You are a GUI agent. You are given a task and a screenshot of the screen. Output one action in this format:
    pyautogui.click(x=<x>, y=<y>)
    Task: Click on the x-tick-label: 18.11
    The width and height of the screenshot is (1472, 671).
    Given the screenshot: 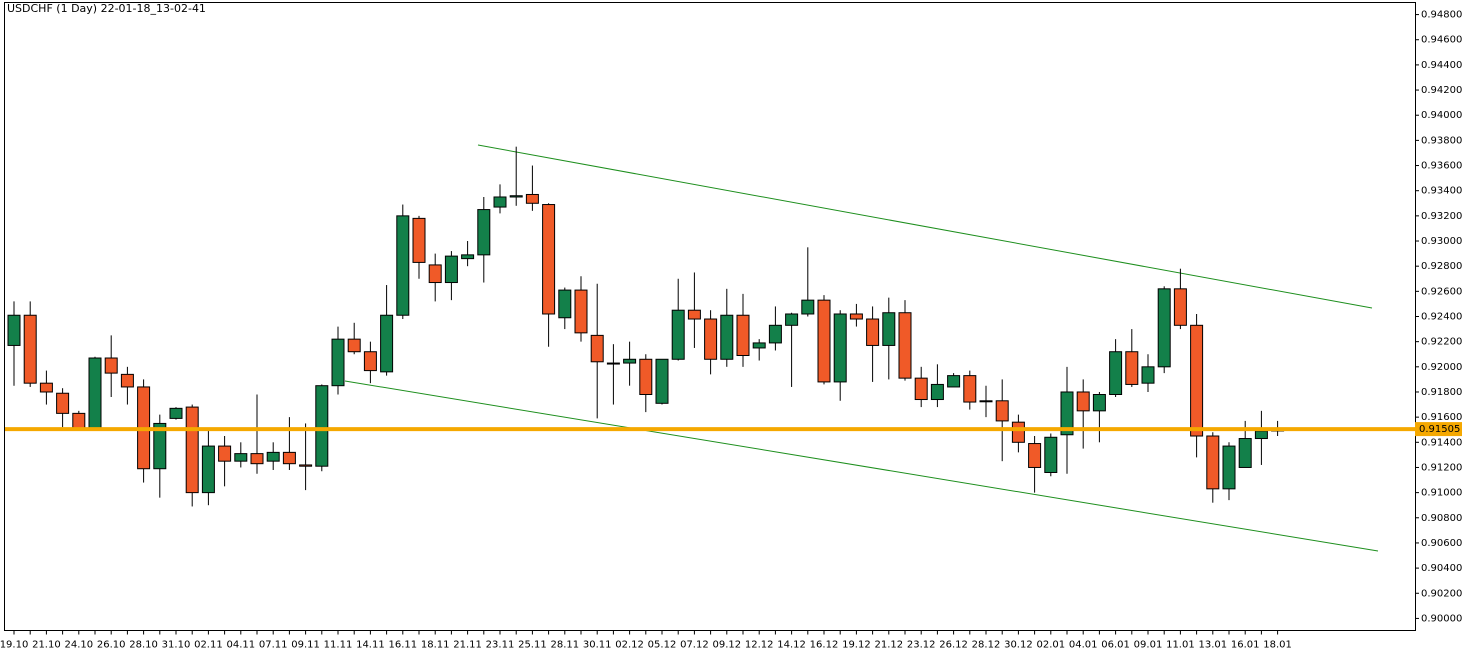 What is the action you would take?
    pyautogui.click(x=435, y=645)
    